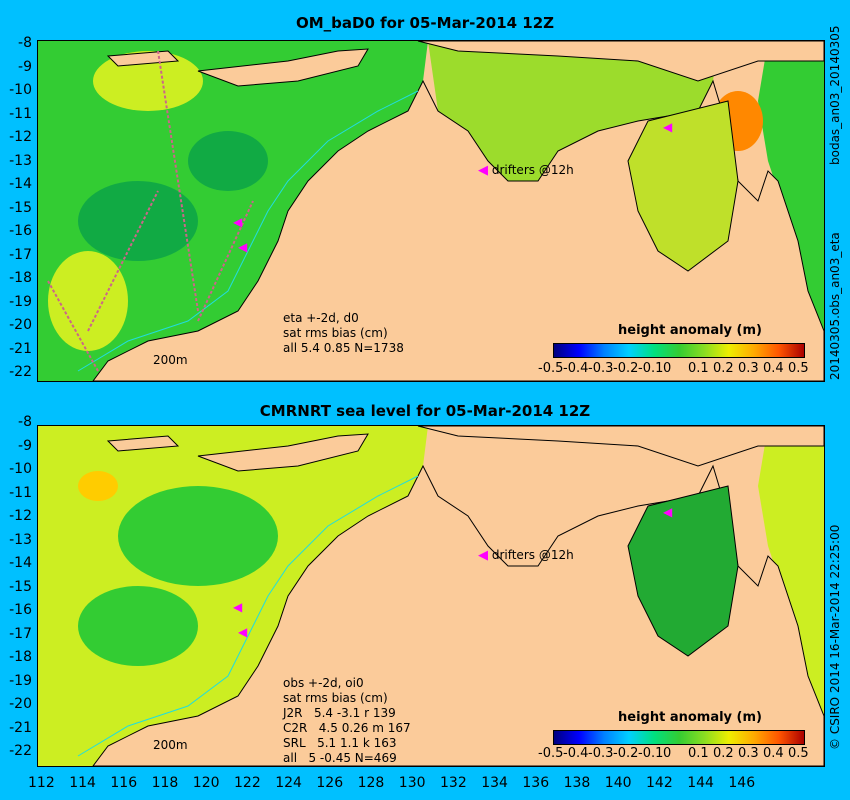  Describe the element at coordinates (618, 783) in the screenshot. I see `x-tick-label: 140` at that location.